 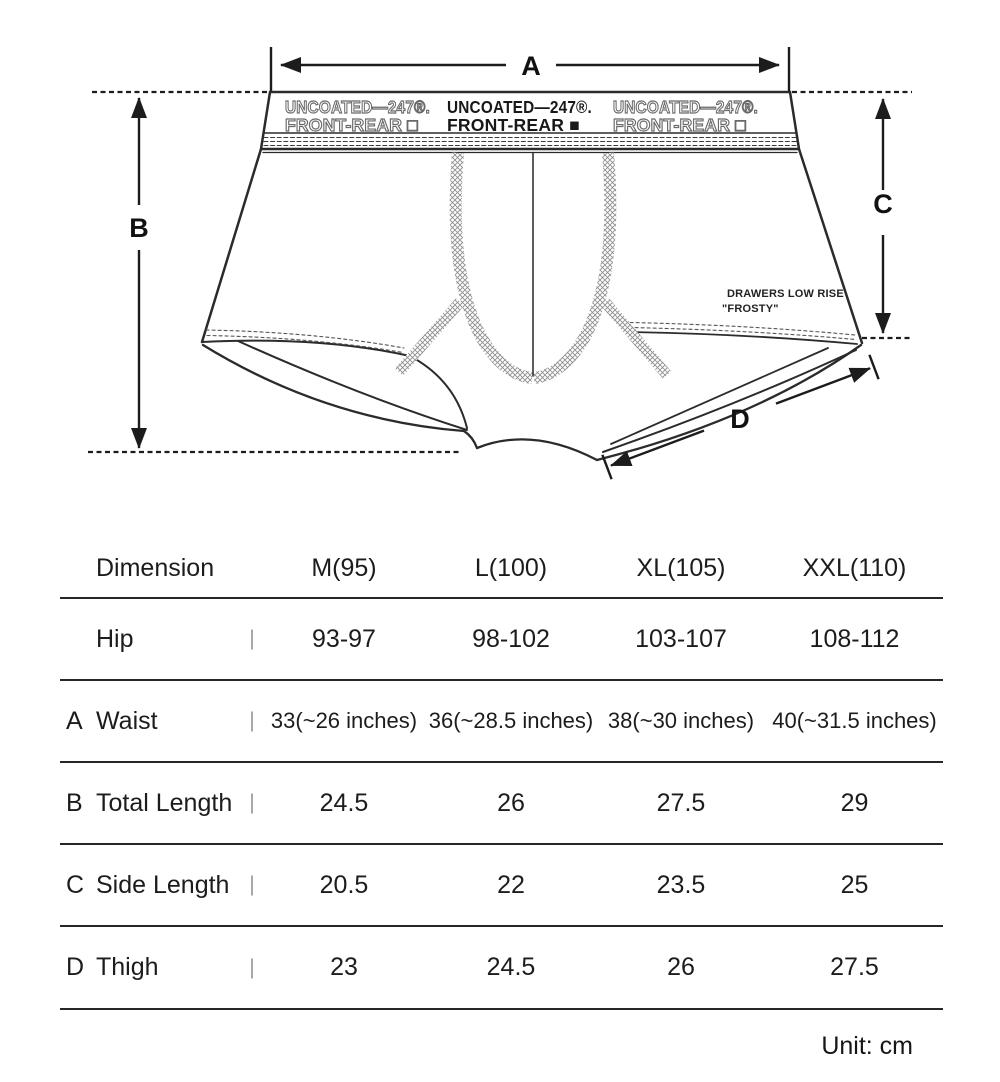 What do you see at coordinates (681, 568) in the screenshot?
I see `header-size-xl: XL(105)` at bounding box center [681, 568].